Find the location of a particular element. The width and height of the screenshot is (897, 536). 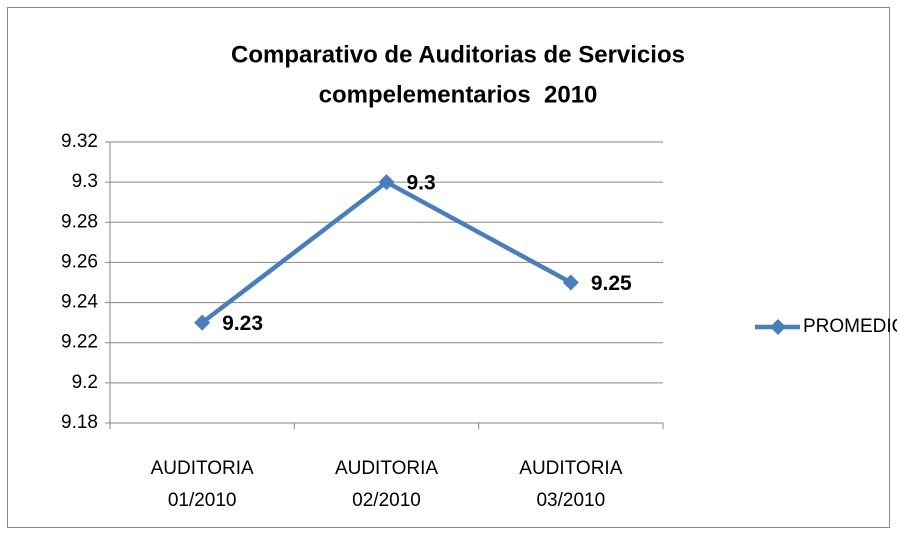

chart-title: compelementarios 2010 is located at coordinates (458, 94).